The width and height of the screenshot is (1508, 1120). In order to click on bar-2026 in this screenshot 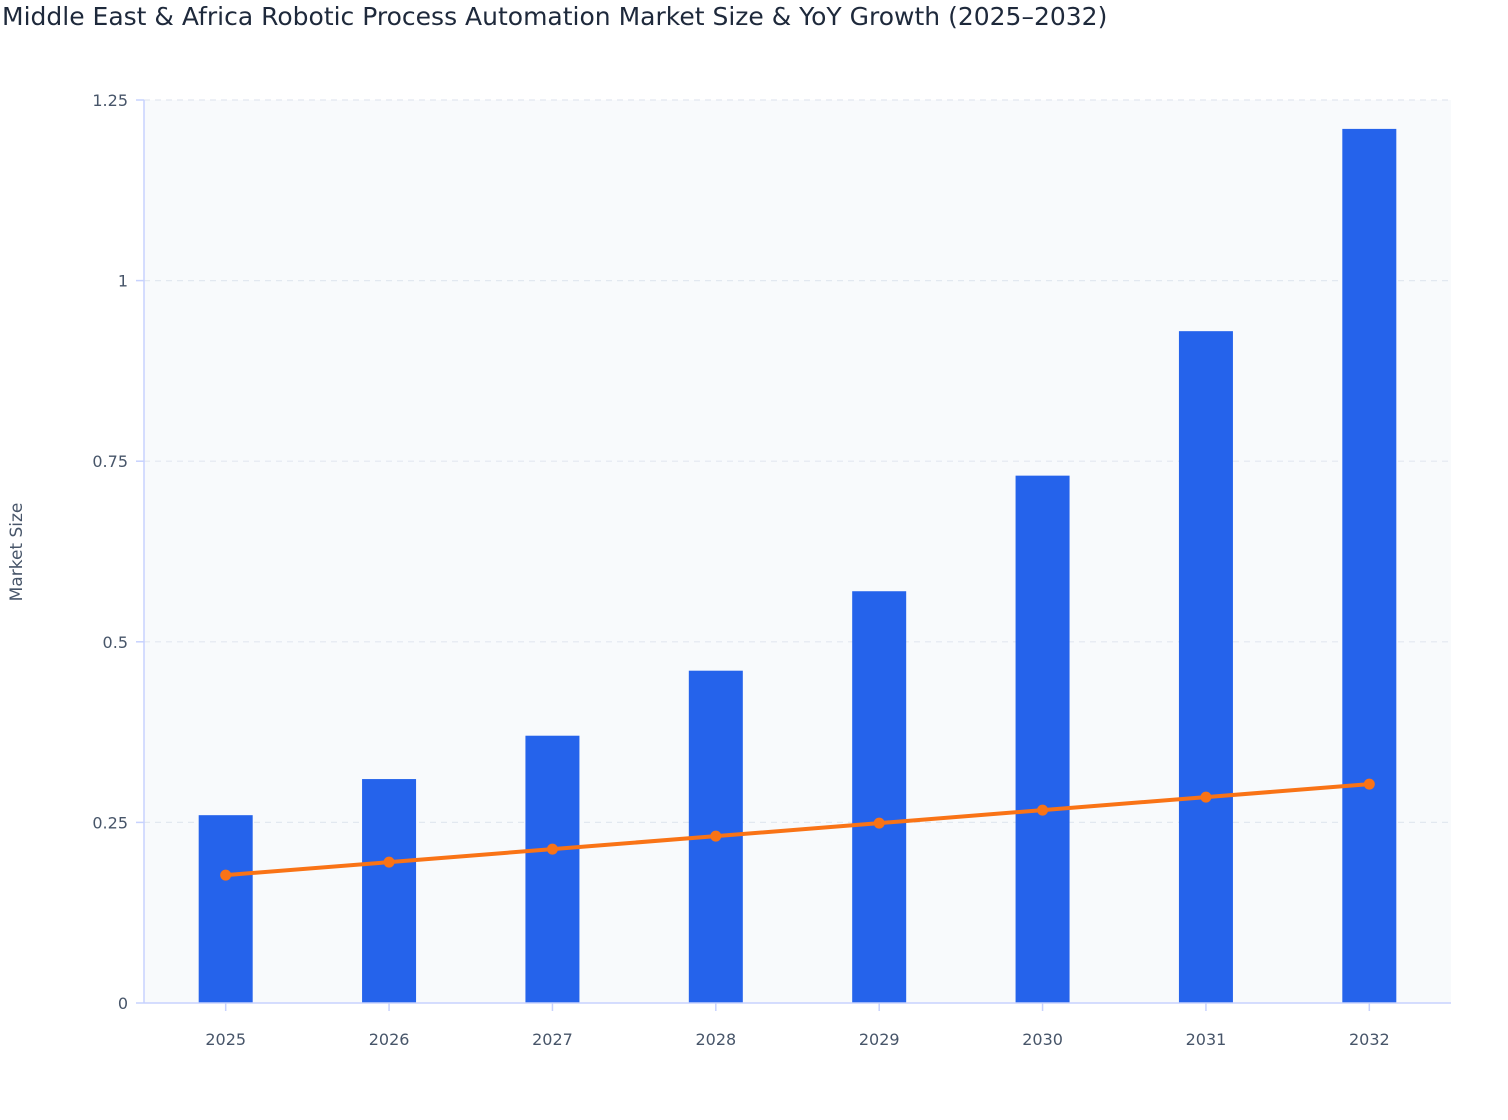, I will do `click(389, 891)`.